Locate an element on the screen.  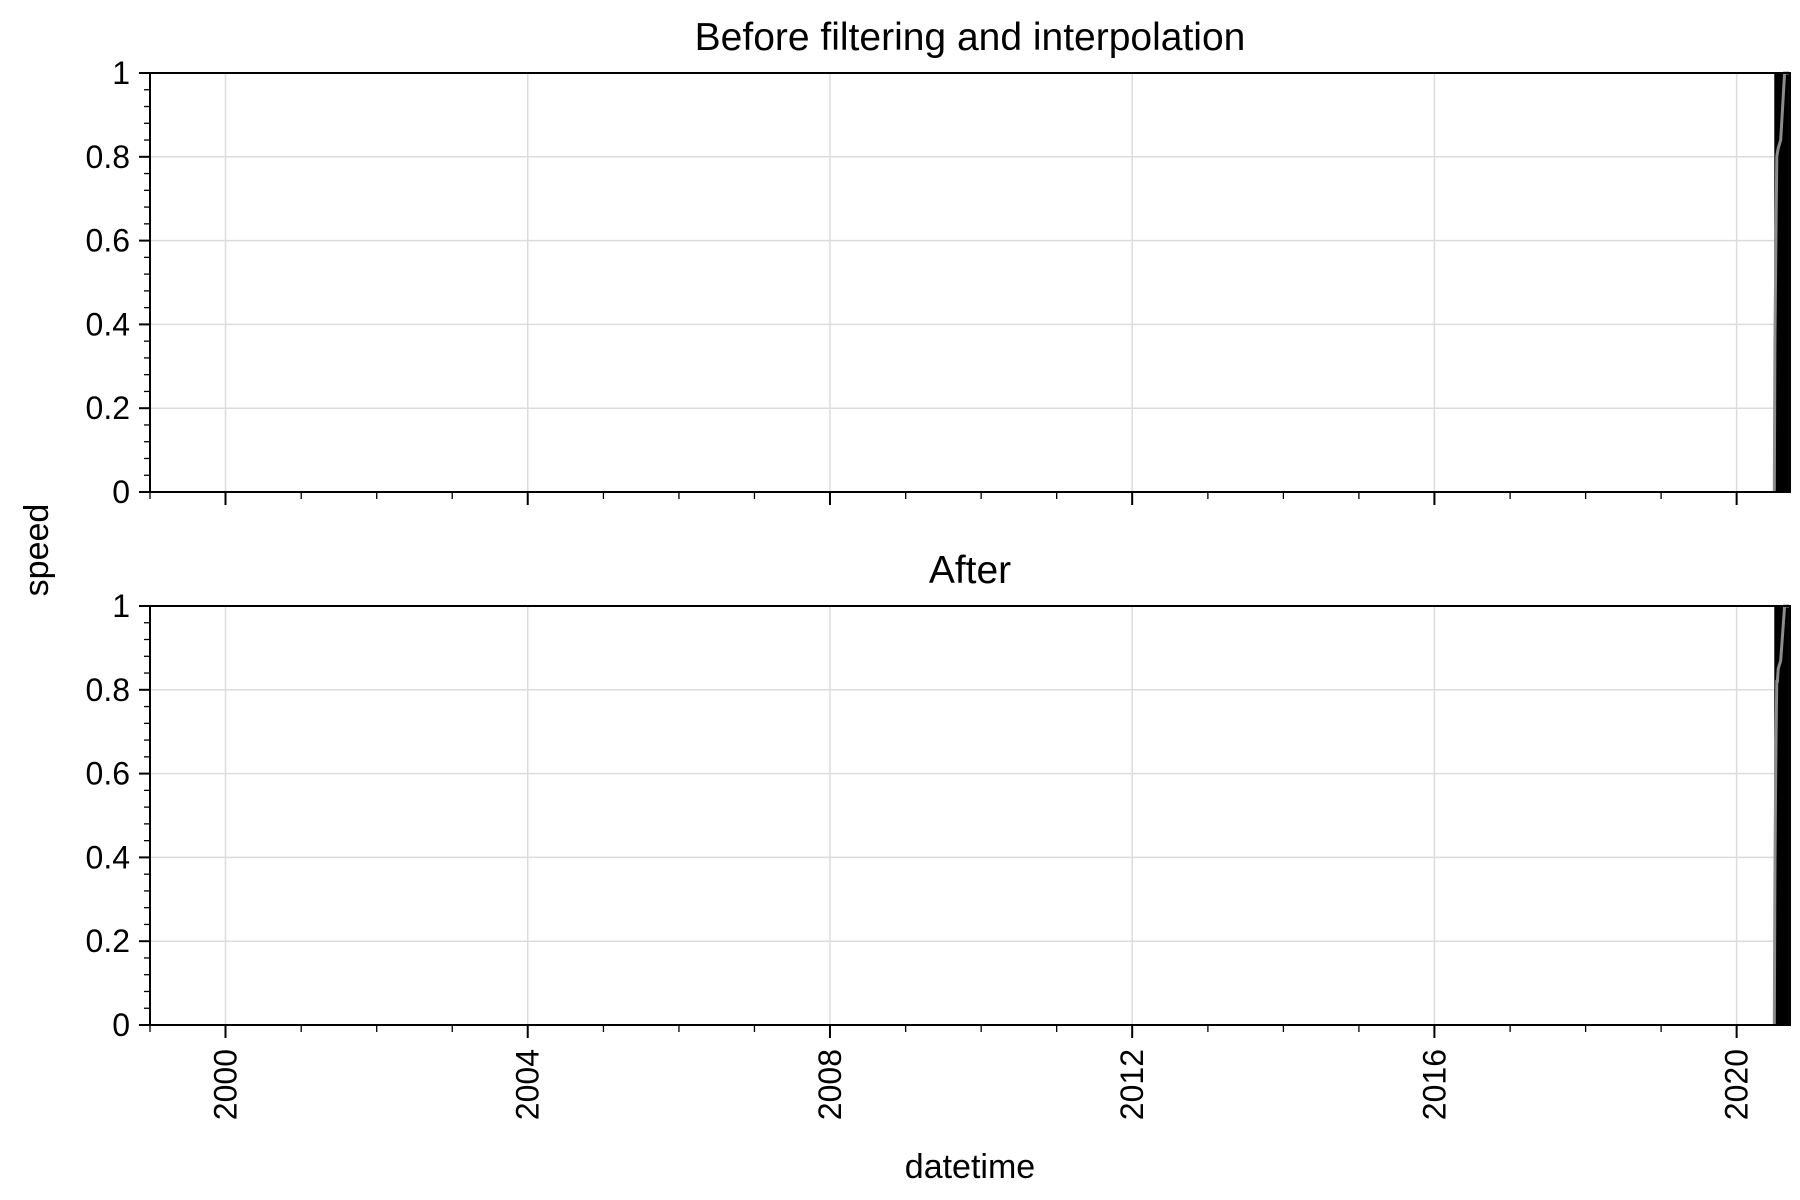
data-fill-block is located at coordinates (1781, 815).